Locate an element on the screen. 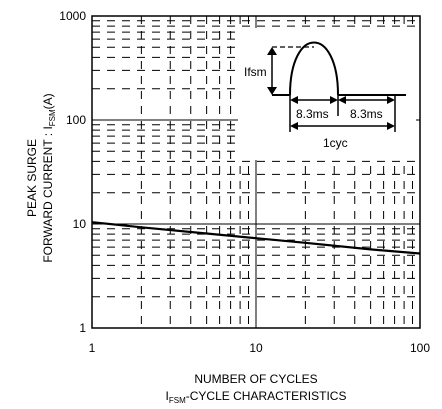  x-tick-label: 1 is located at coordinates (92, 348).